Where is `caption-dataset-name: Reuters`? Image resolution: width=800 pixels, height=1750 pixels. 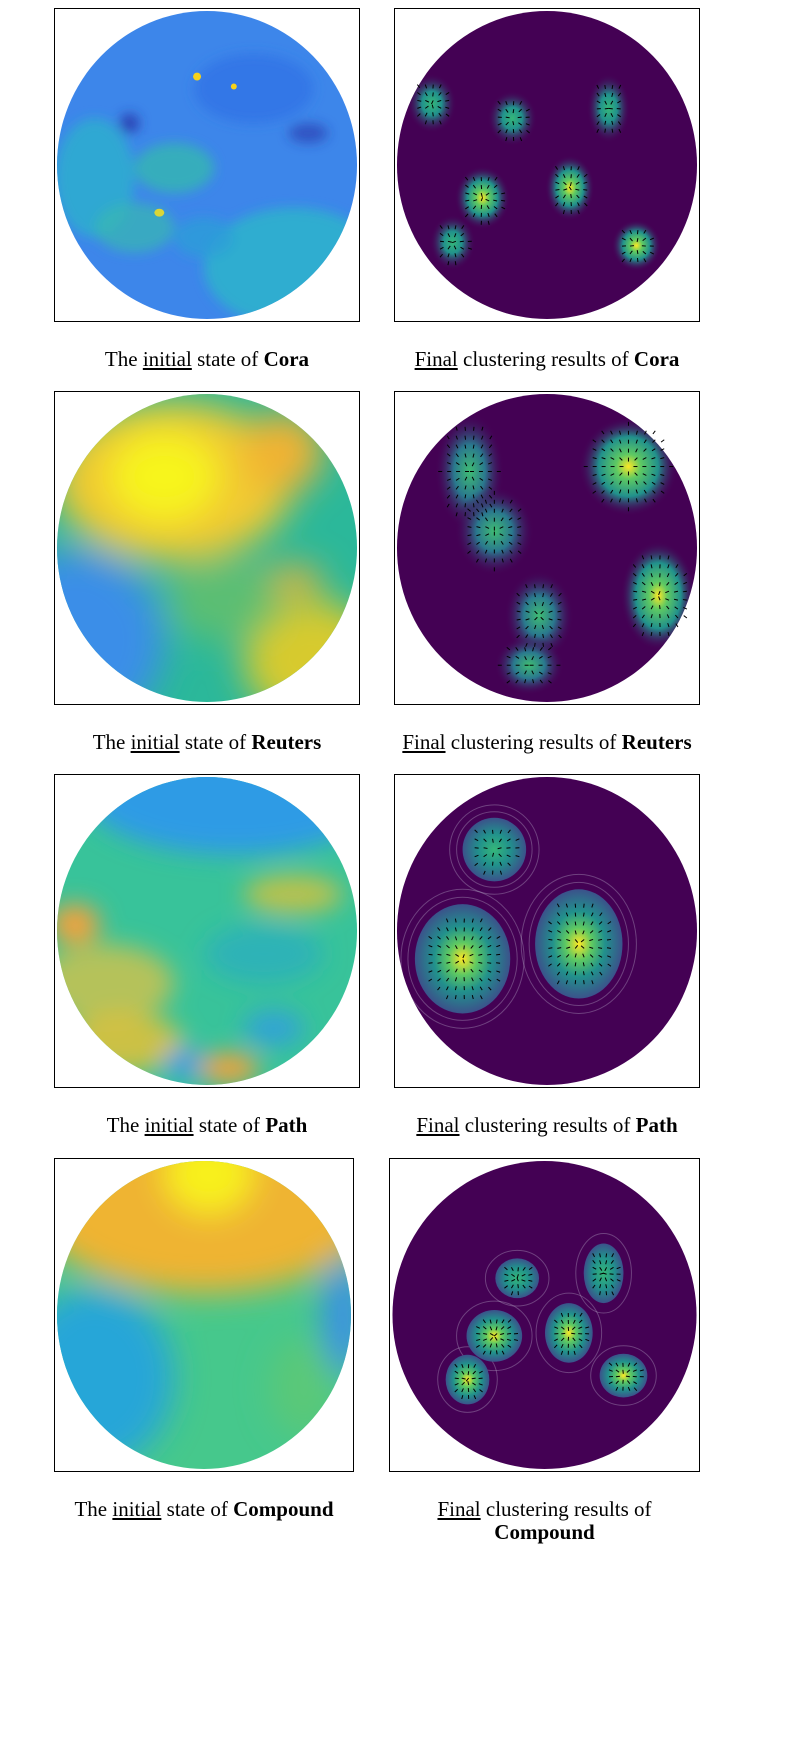 caption-dataset-name: Reuters is located at coordinates (656, 742).